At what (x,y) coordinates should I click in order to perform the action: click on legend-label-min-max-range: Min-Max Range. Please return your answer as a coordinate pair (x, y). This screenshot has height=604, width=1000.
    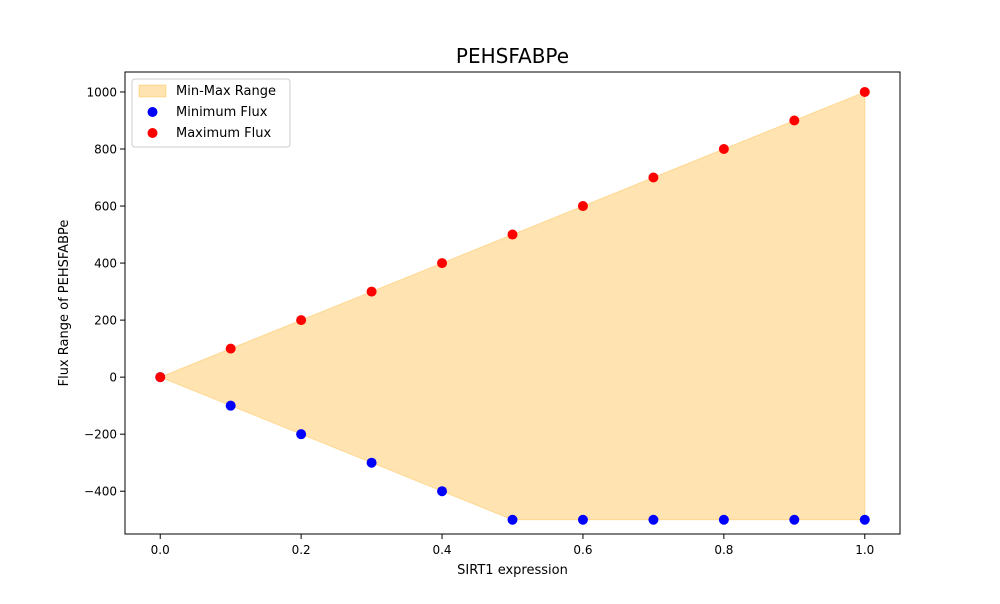
    Looking at the image, I should click on (226, 91).